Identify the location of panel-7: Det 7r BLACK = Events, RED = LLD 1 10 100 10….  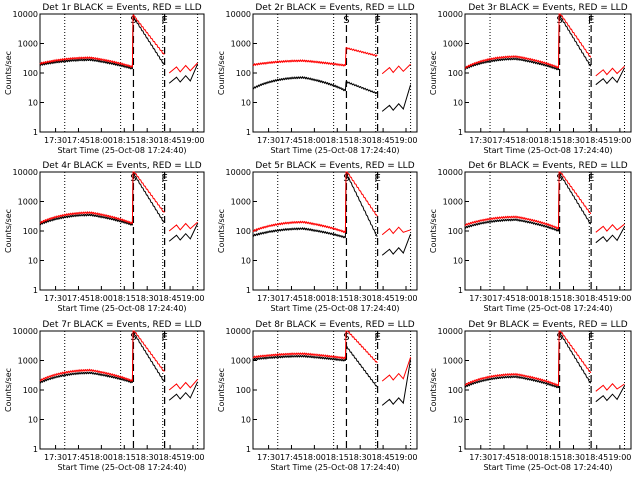
(104, 396).